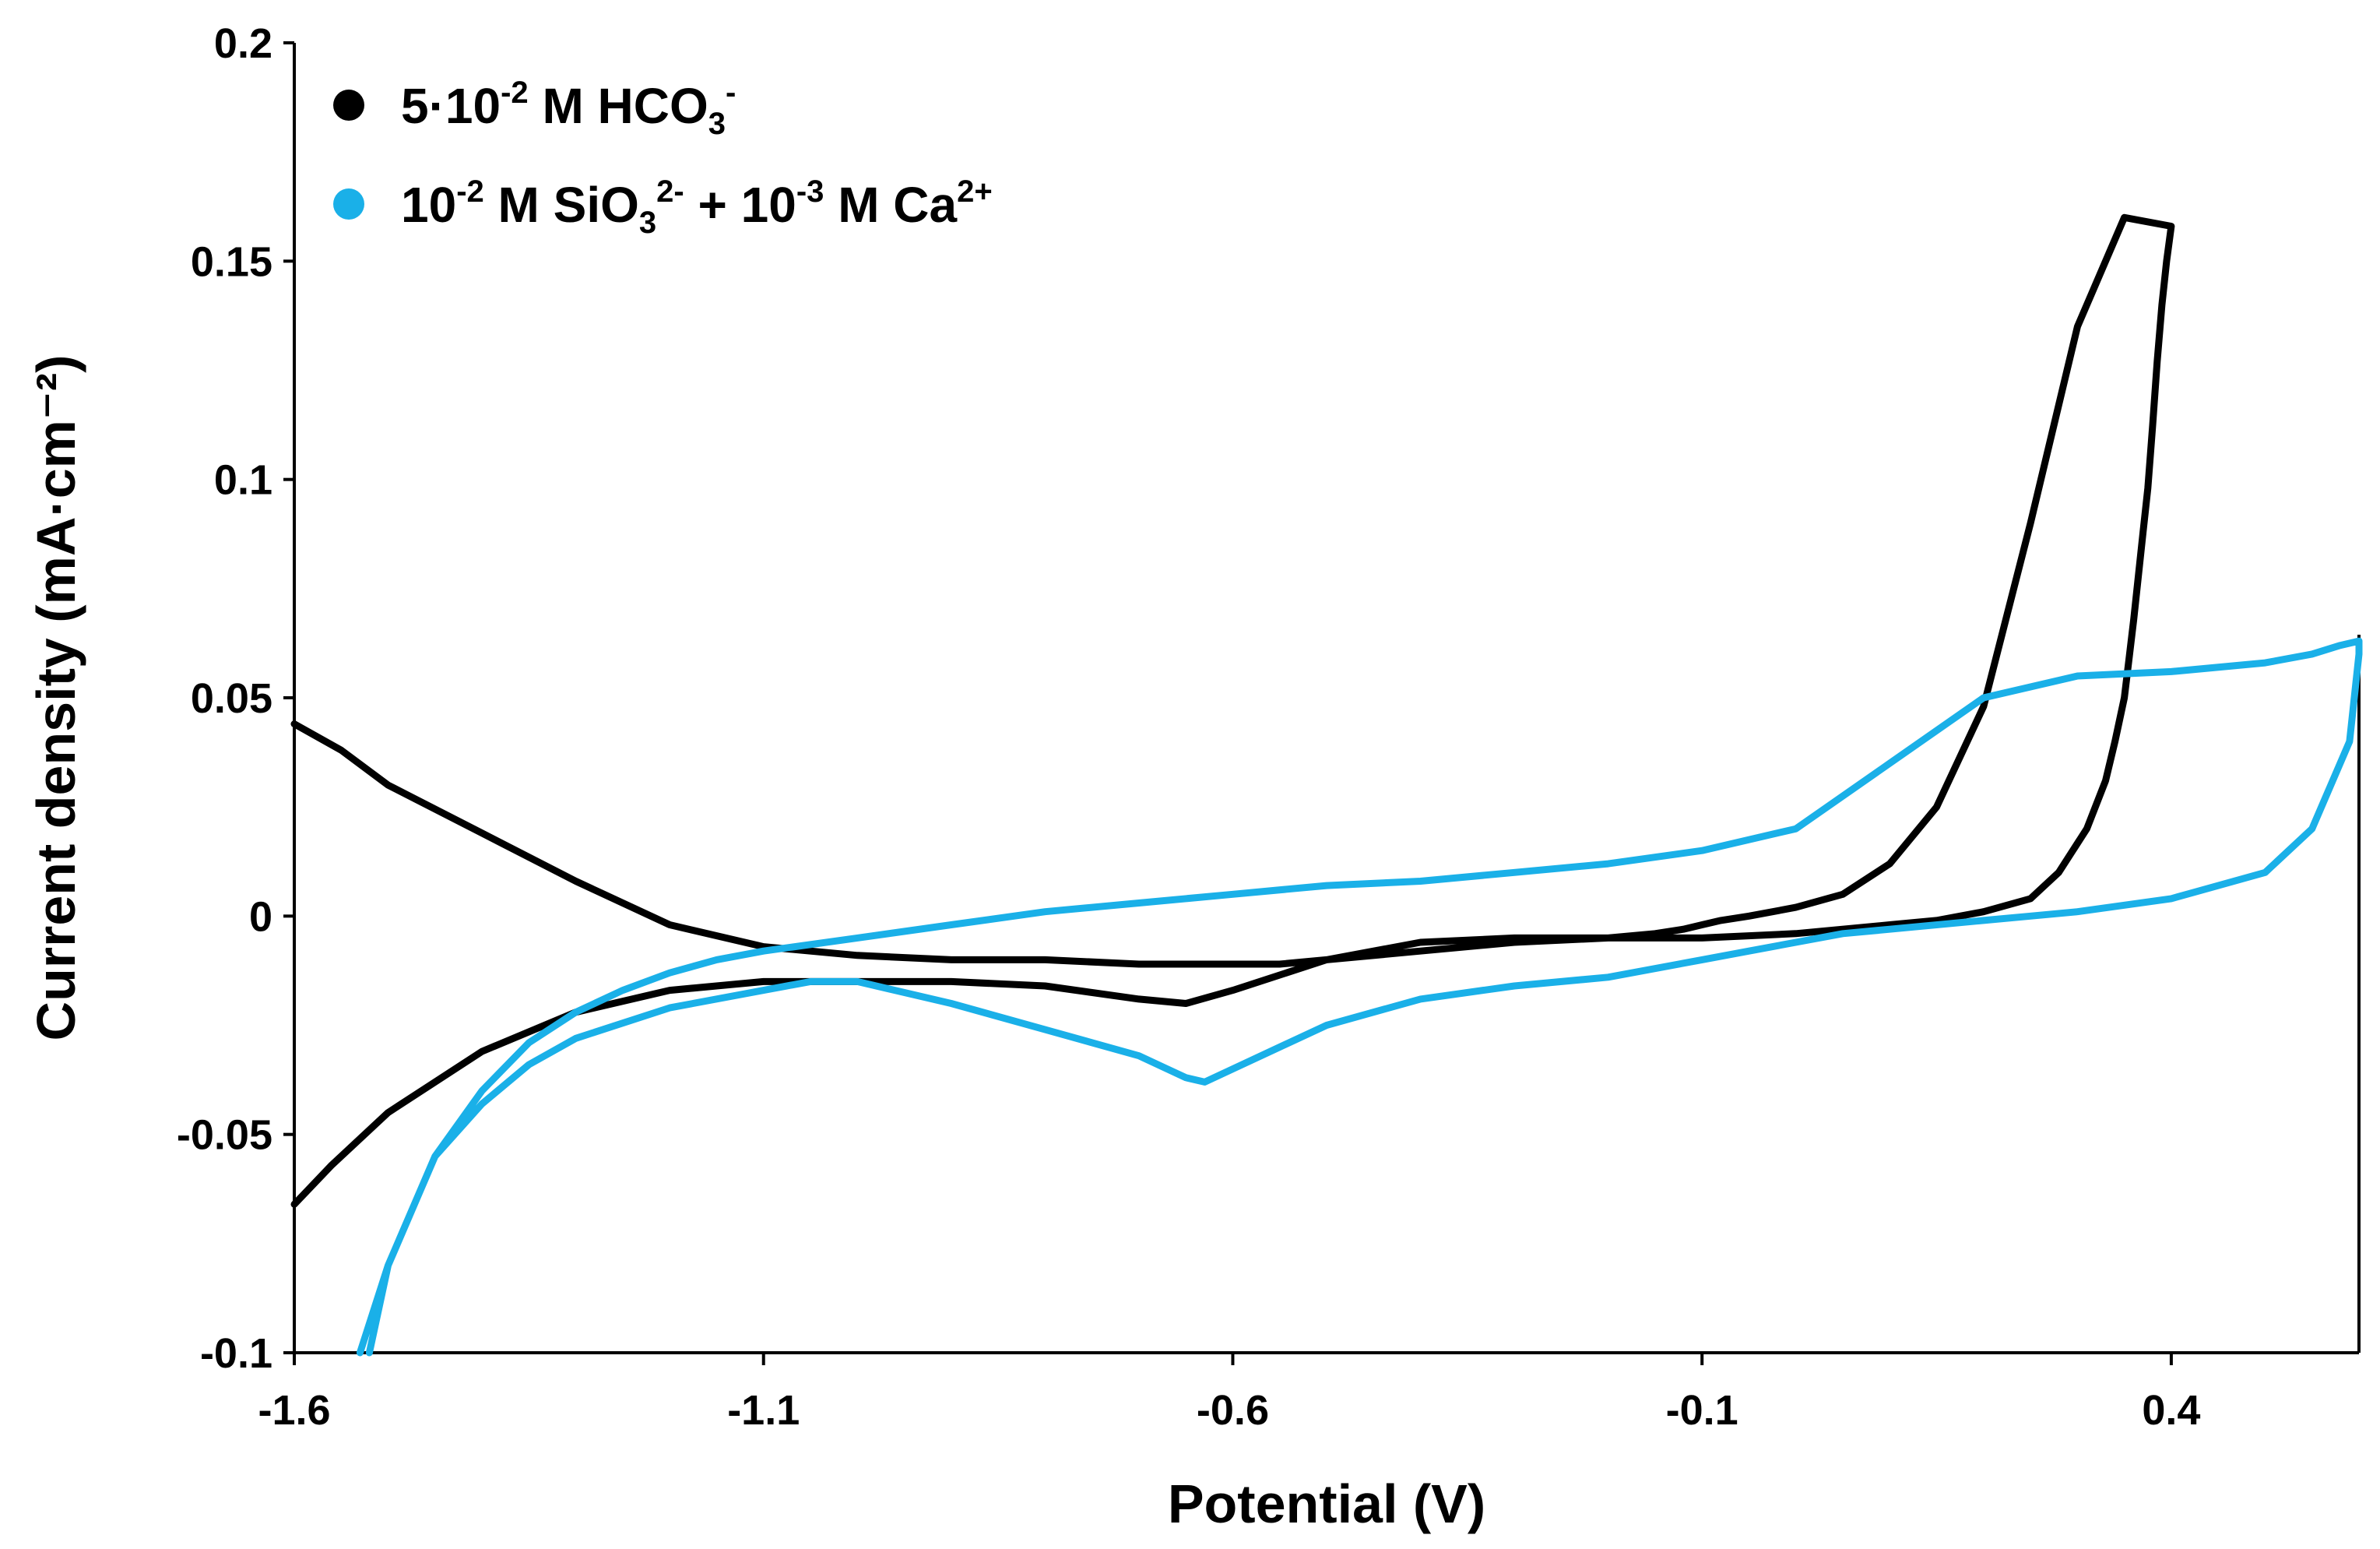 The image size is (2380, 1549). I want to click on y-tick-label: 0.1, so click(243, 480).